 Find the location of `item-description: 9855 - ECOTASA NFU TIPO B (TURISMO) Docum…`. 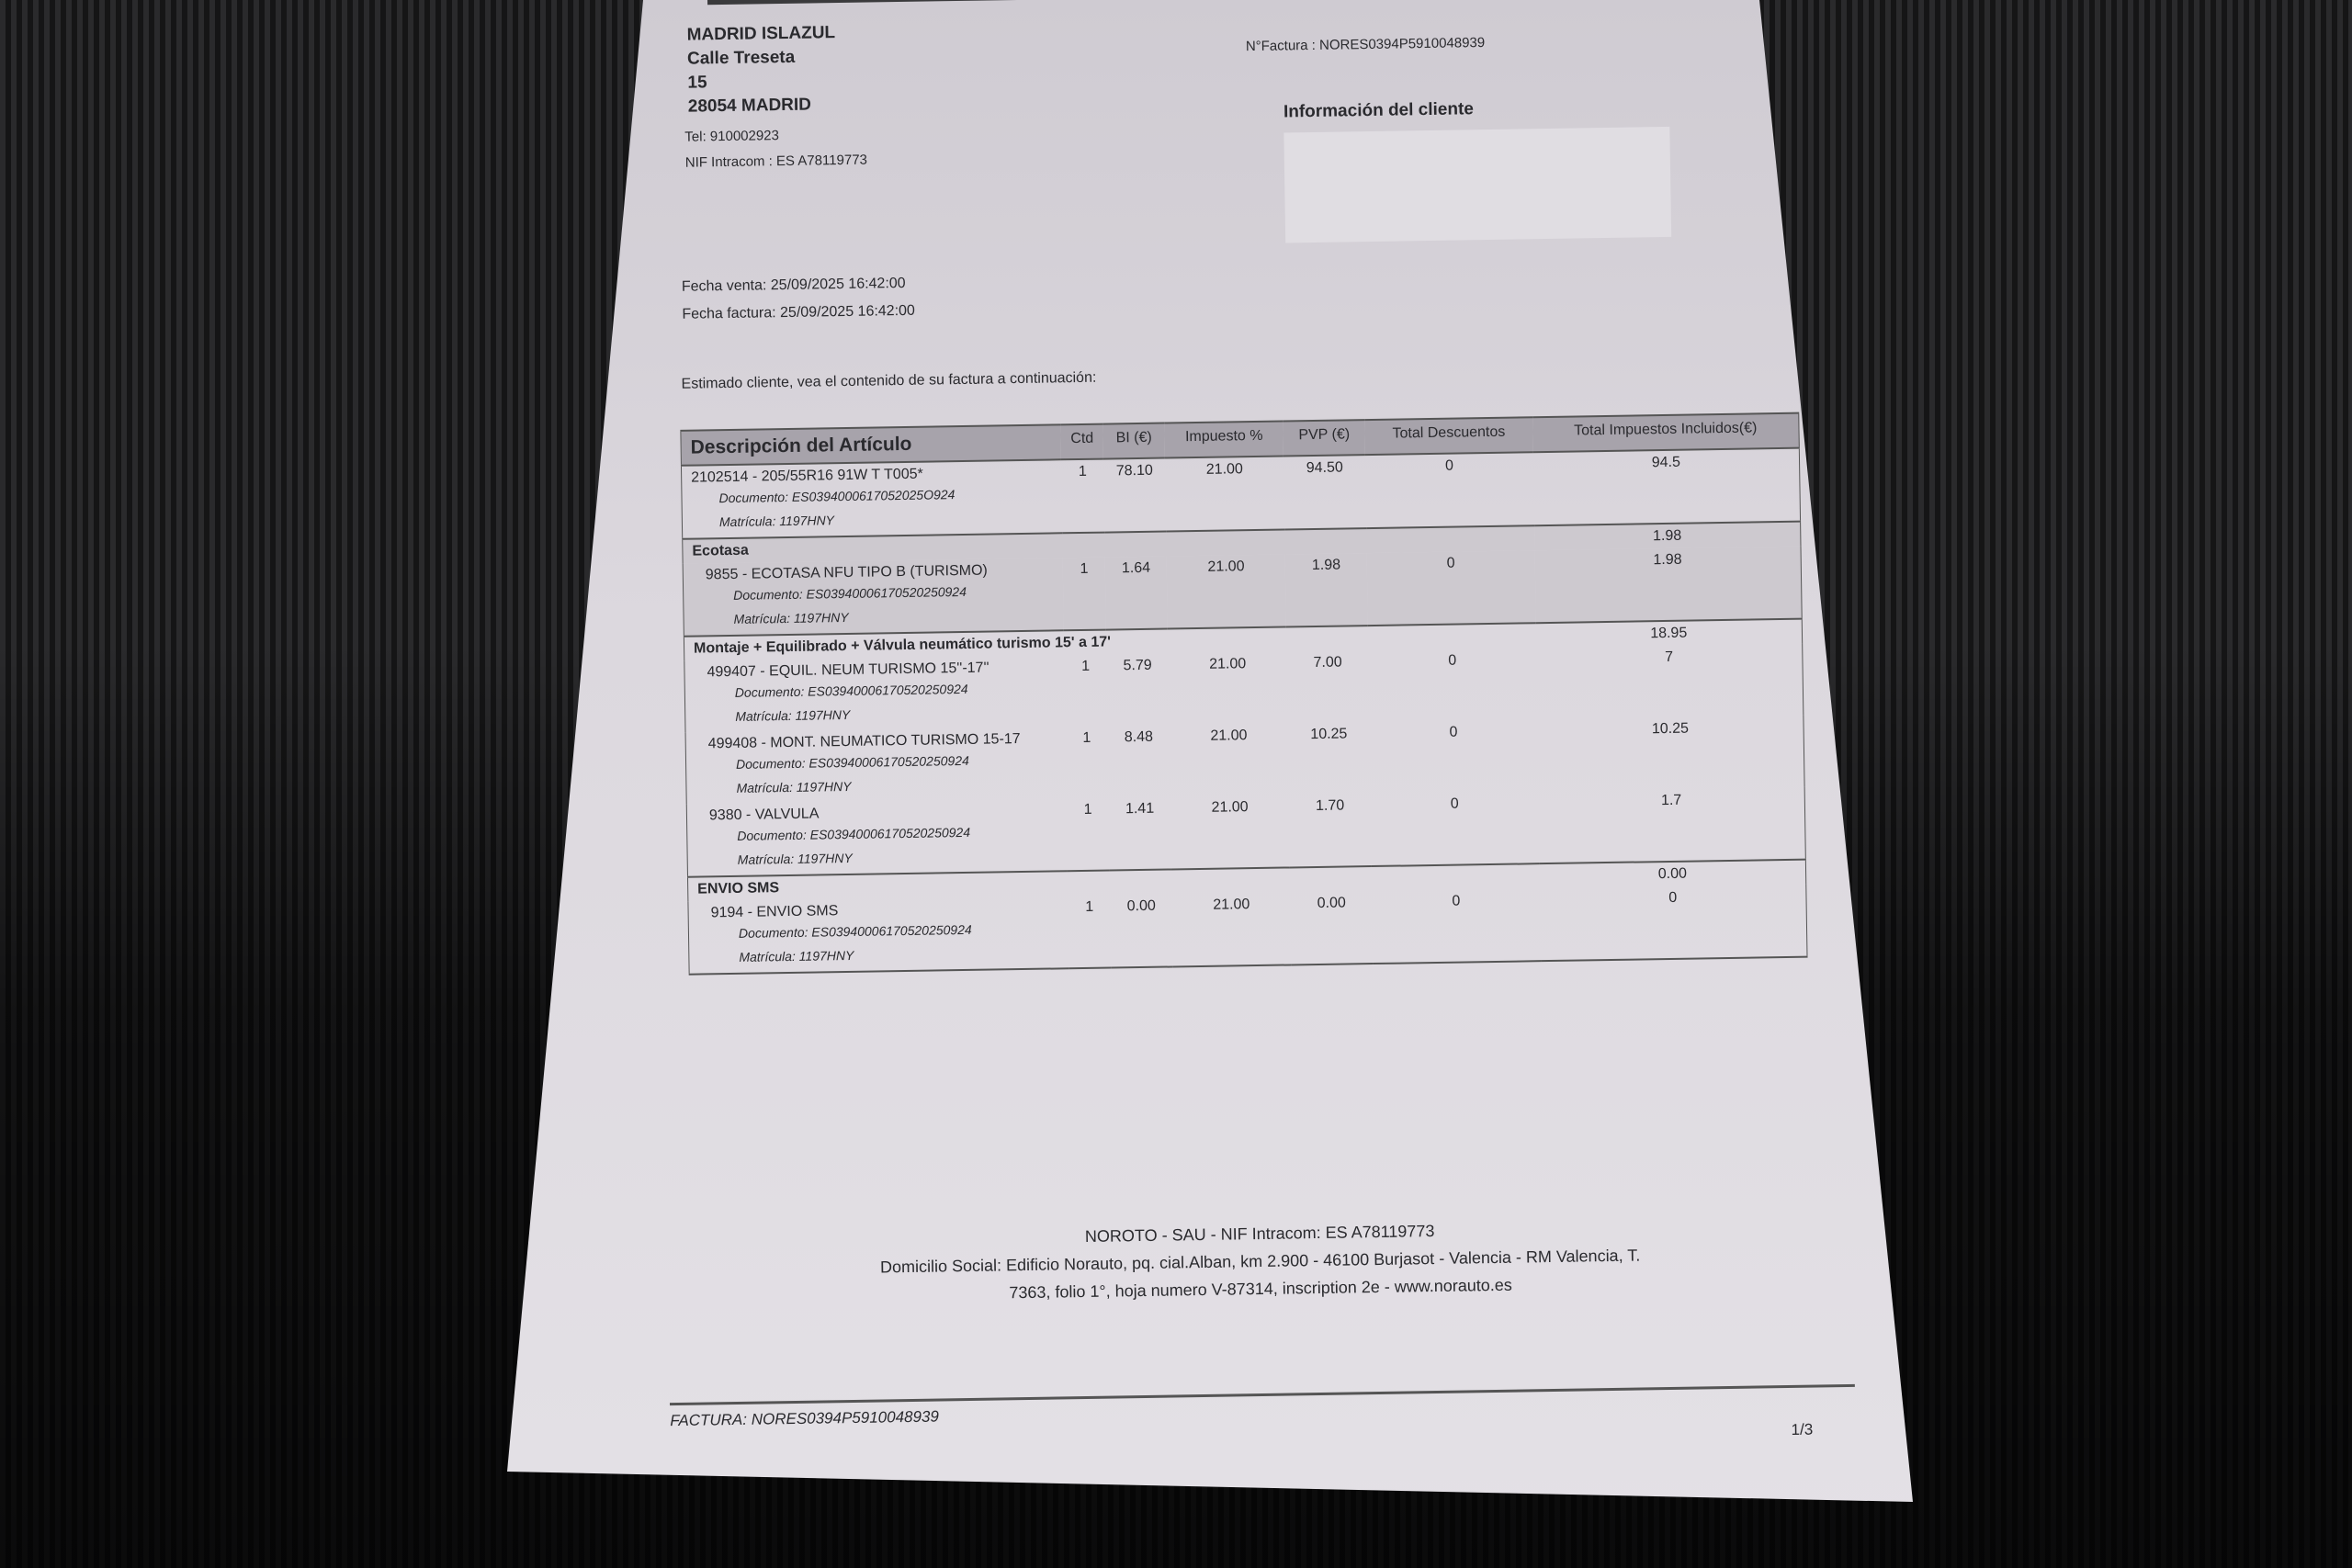

item-description: 9855 - ECOTASA NFU TIPO B (TURISMO) Docum… is located at coordinates (873, 597).